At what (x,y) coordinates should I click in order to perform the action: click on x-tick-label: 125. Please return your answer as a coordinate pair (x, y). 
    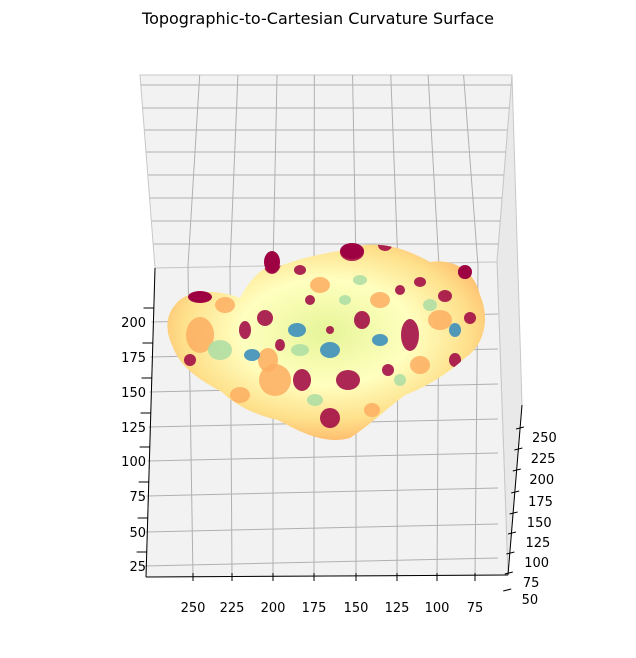
    Looking at the image, I should click on (397, 608).